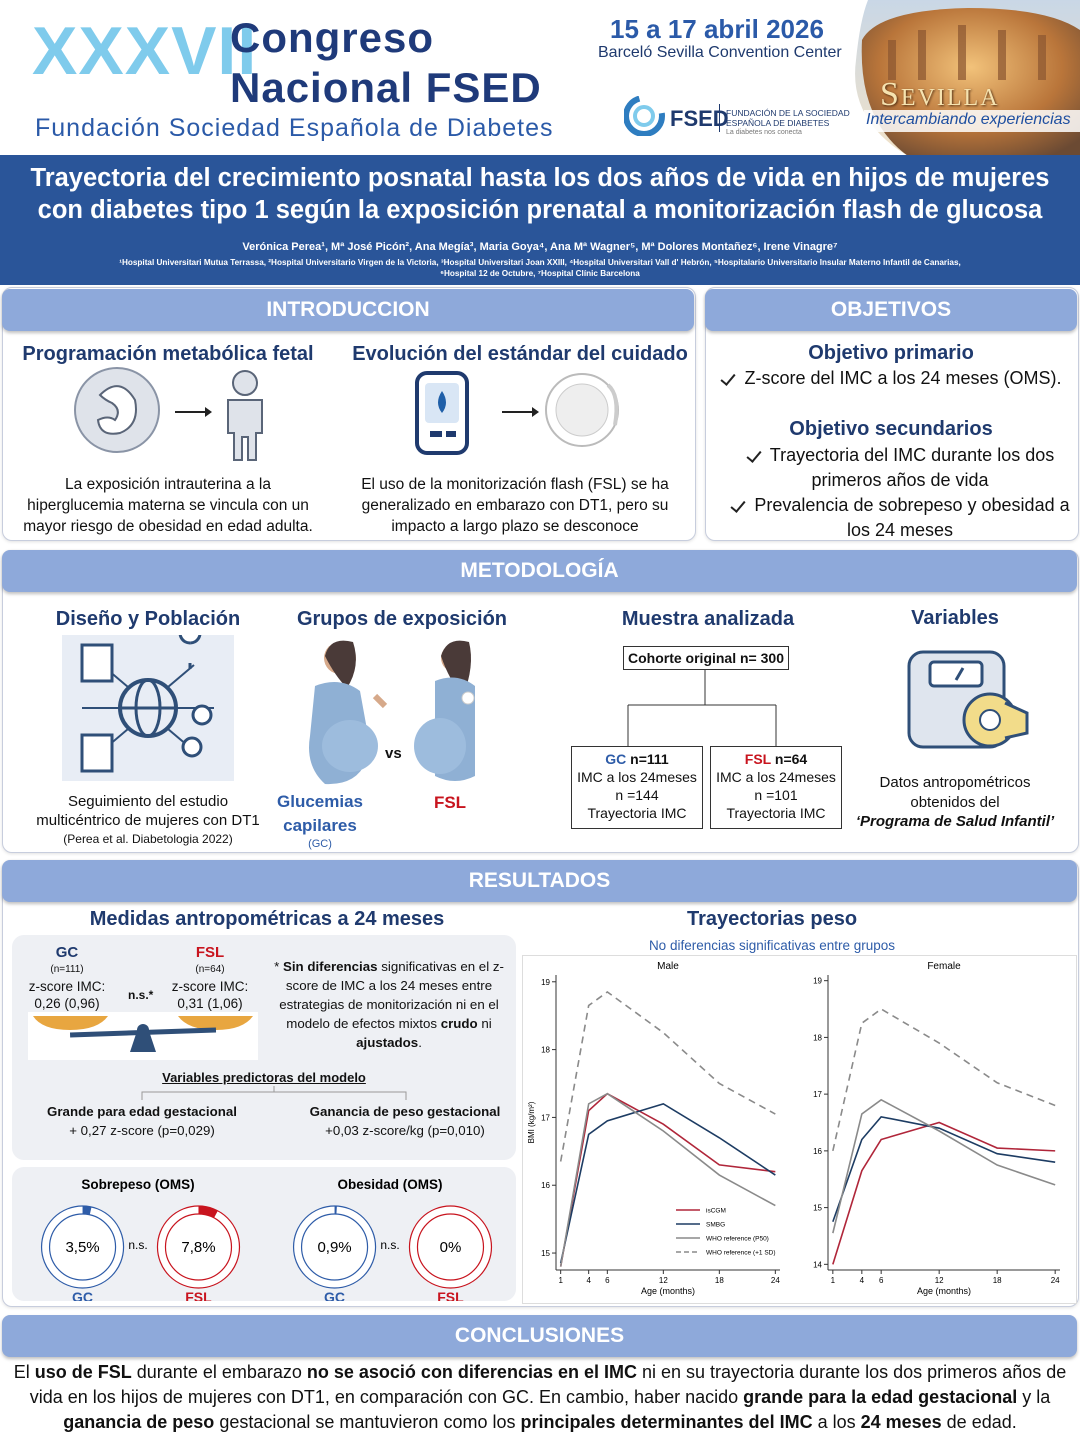 This screenshot has height=1440, width=1080. Describe the element at coordinates (148, 839) in the screenshot. I see `design-reference: (Perea et al. Diabetologia 2022)` at that location.